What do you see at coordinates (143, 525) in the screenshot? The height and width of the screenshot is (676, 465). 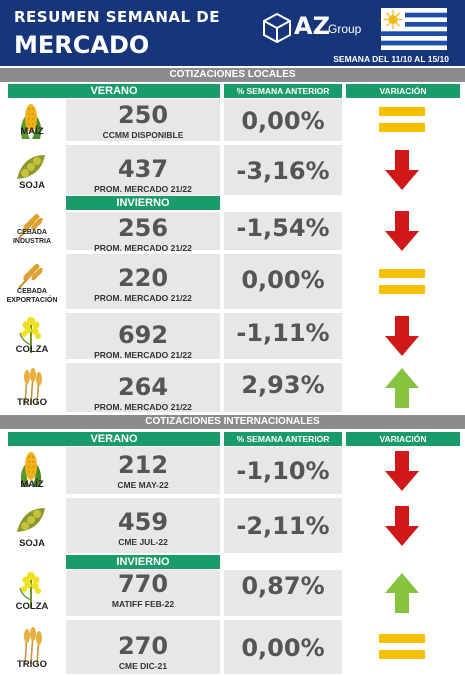 I see `price-cell: 459 CME JUL-22` at bounding box center [143, 525].